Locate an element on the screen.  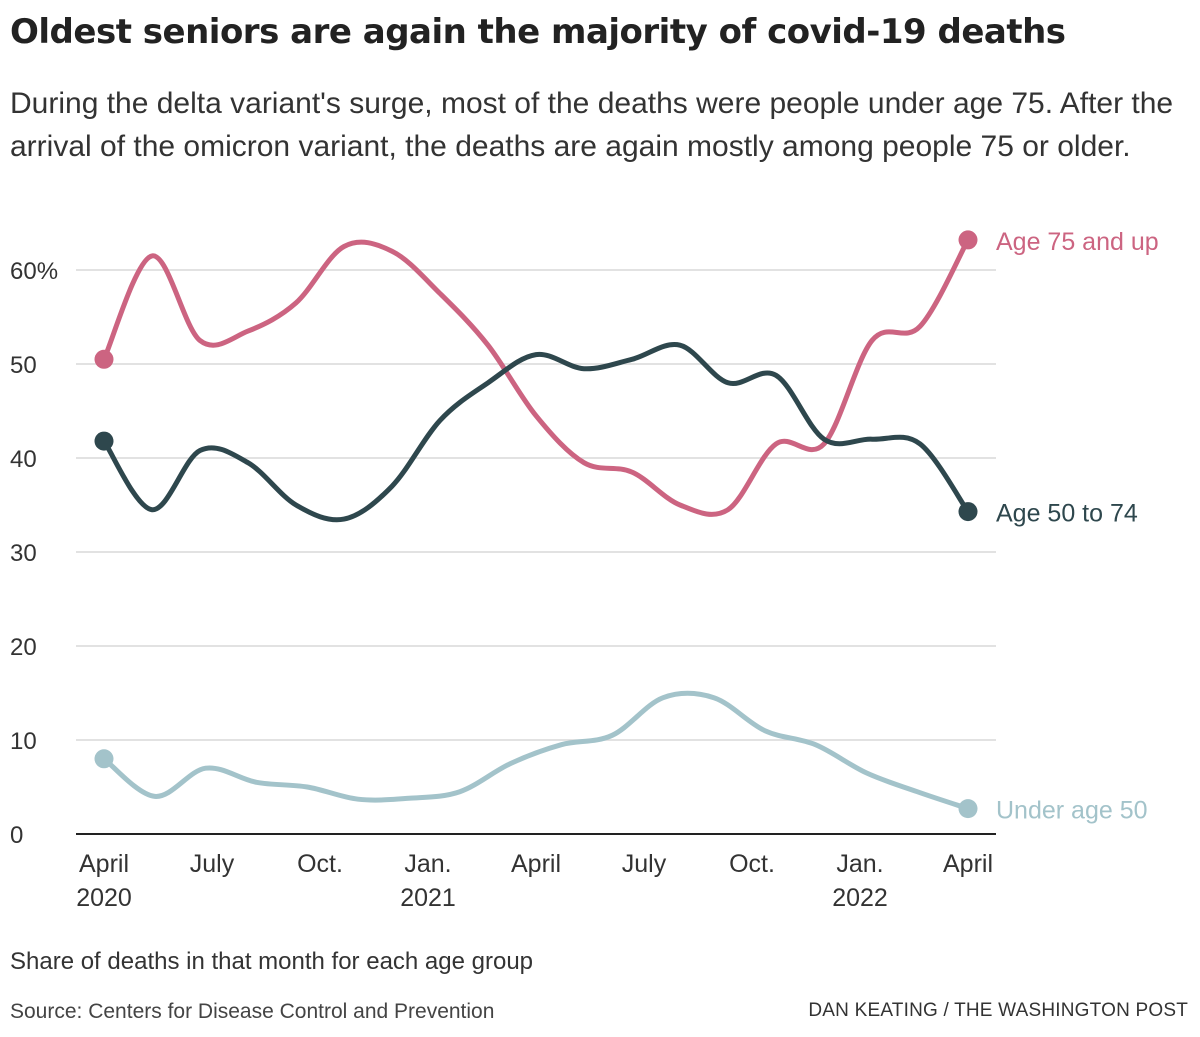
x-tick-year-label: 2020 is located at coordinates (104, 898).